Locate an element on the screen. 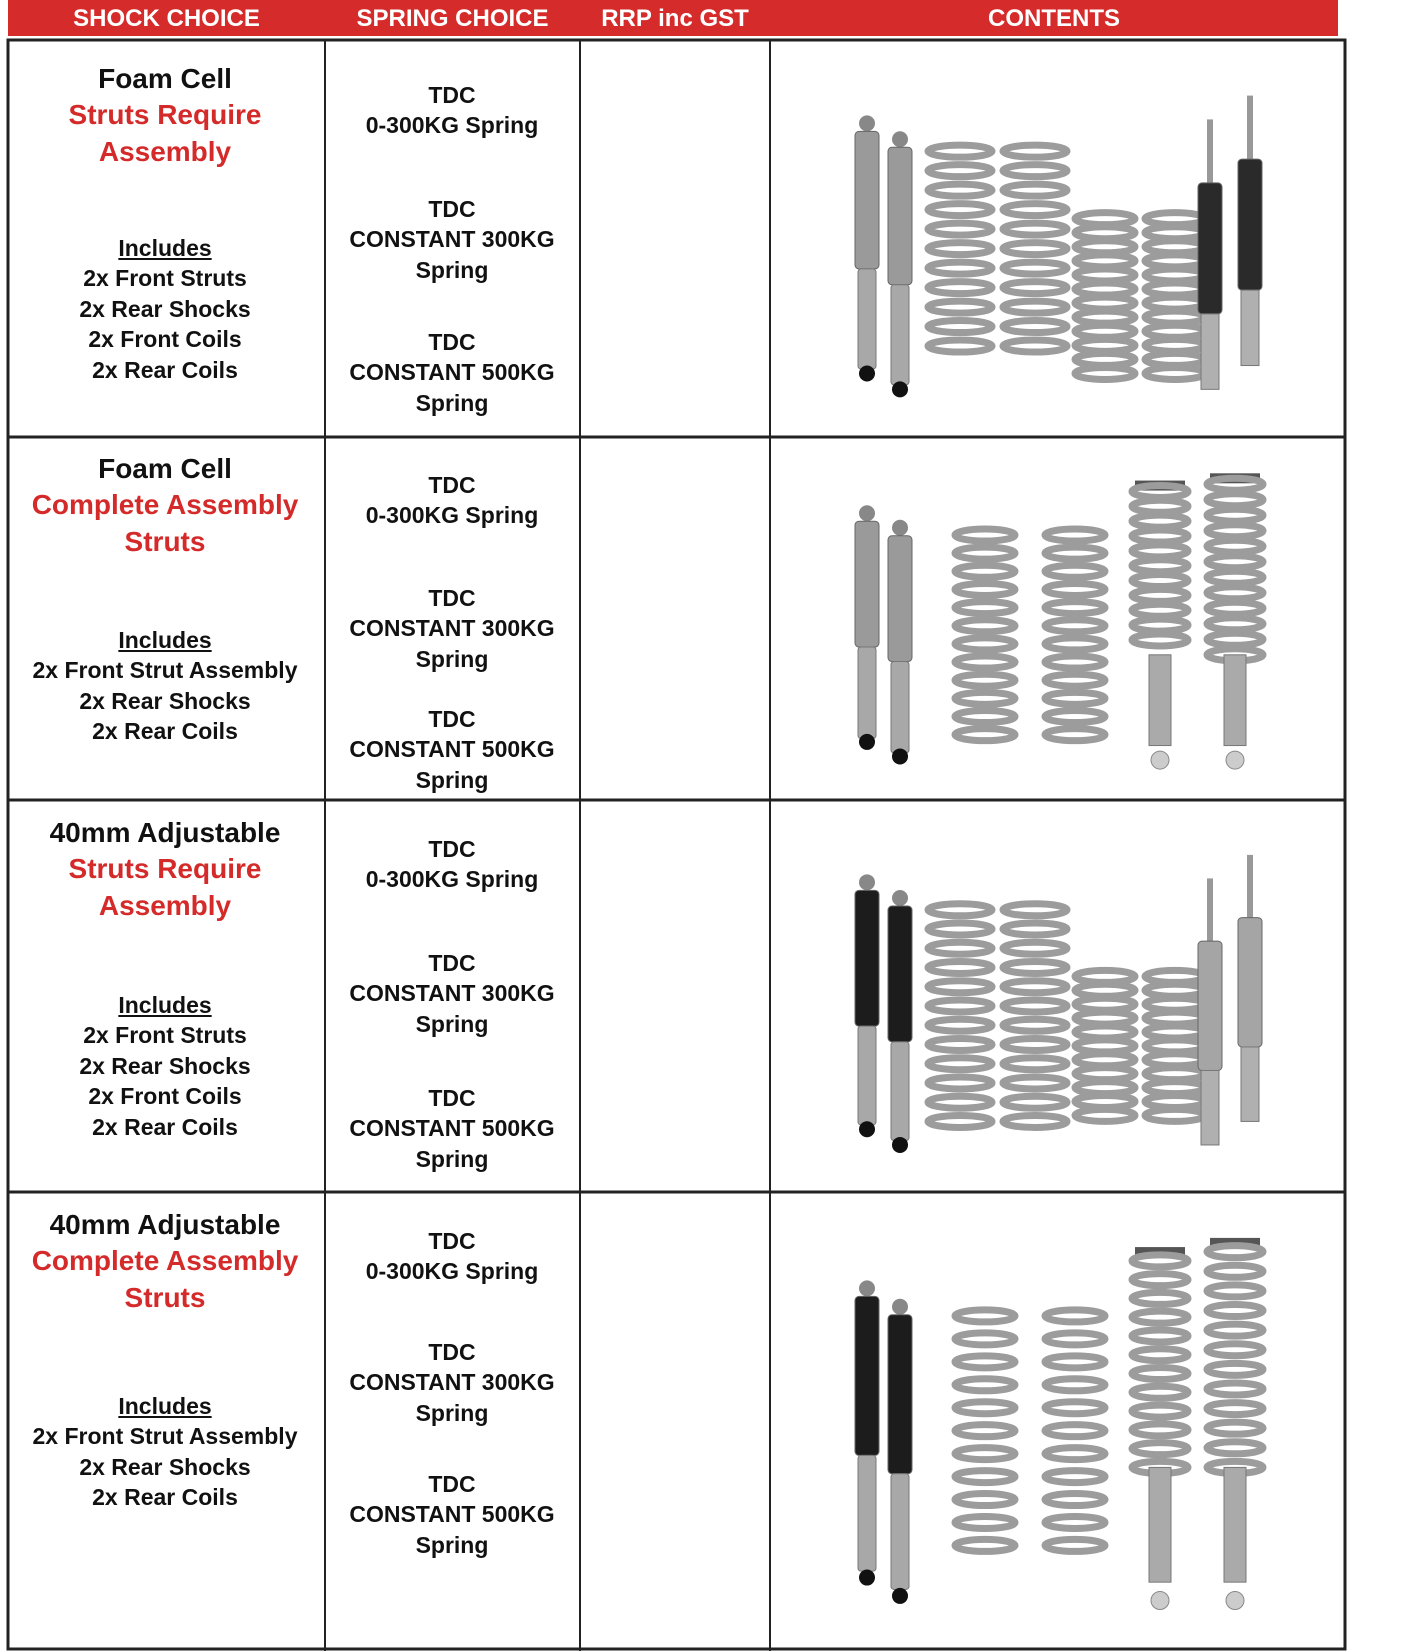  column-header: CONTENTS is located at coordinates (1054, 18).